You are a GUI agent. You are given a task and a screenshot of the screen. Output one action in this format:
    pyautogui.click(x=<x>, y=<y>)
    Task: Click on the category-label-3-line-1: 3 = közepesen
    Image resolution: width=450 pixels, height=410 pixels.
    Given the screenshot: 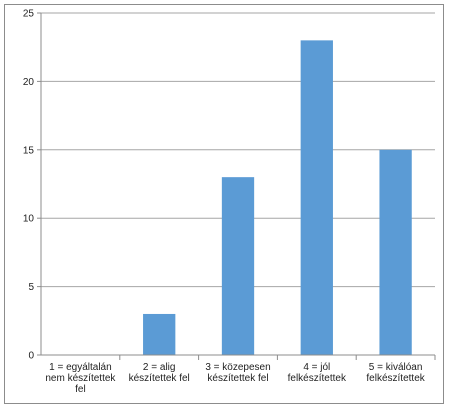 What is the action you would take?
    pyautogui.click(x=237, y=367)
    